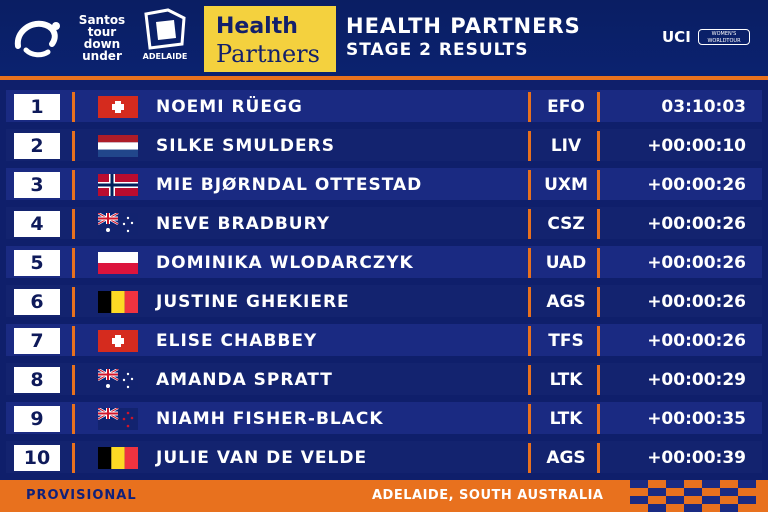 The width and height of the screenshot is (768, 512). I want to click on result-row: 8 AMANDA SPRATT LTK +00:00:29, so click(384, 379).